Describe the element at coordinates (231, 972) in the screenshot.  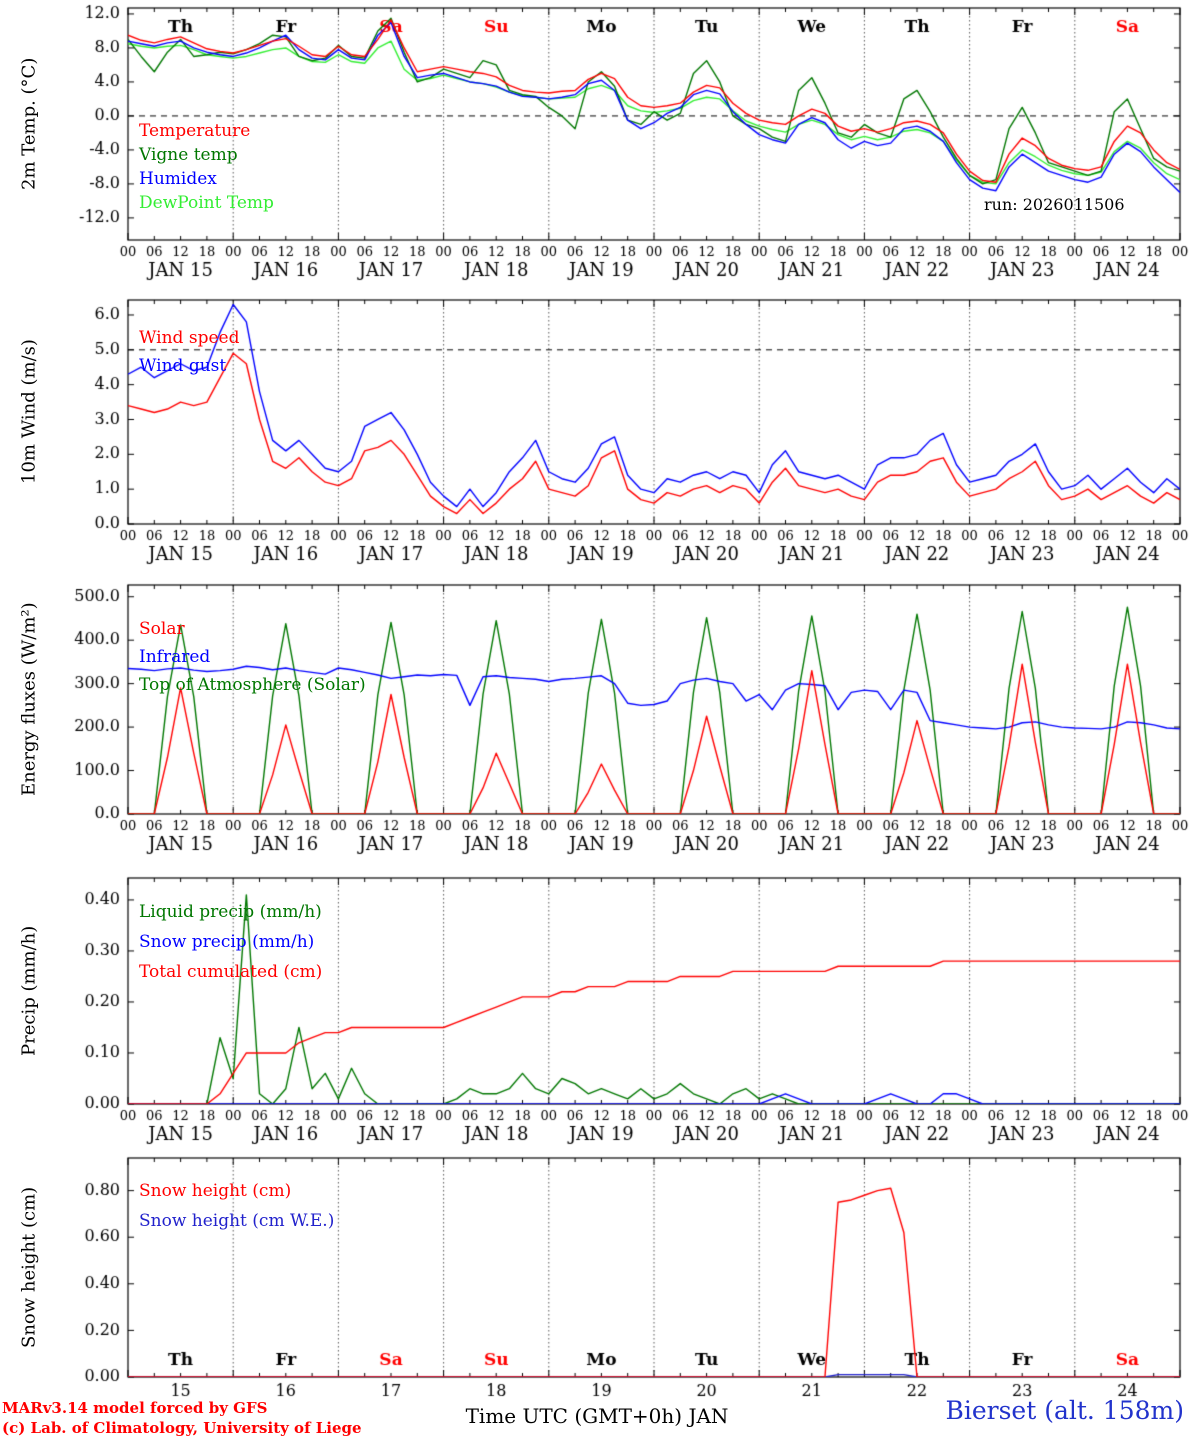
I see `legend-item-total-cumulated: Total cumulated (cm)` at that location.